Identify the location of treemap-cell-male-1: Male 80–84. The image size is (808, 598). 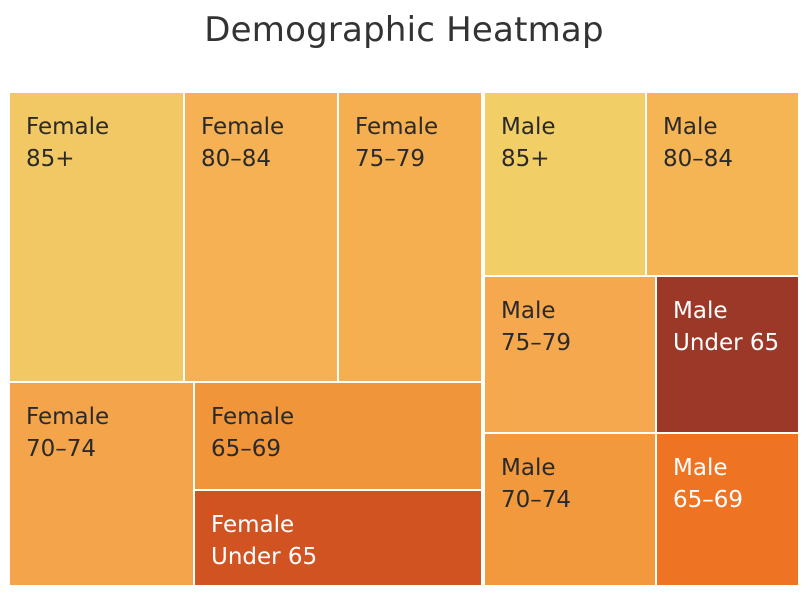
(722, 184).